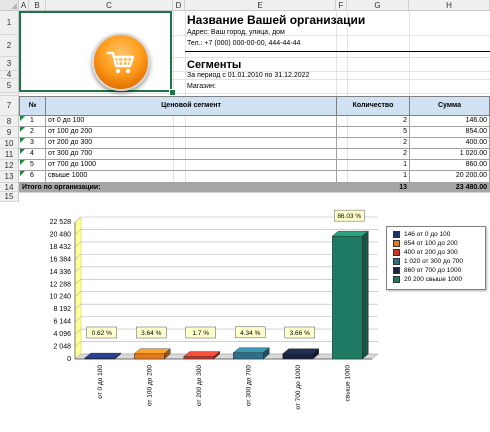 The height and width of the screenshot is (432, 490). What do you see at coordinates (9, 86) in the screenshot?
I see `row-header: 5` at bounding box center [9, 86].